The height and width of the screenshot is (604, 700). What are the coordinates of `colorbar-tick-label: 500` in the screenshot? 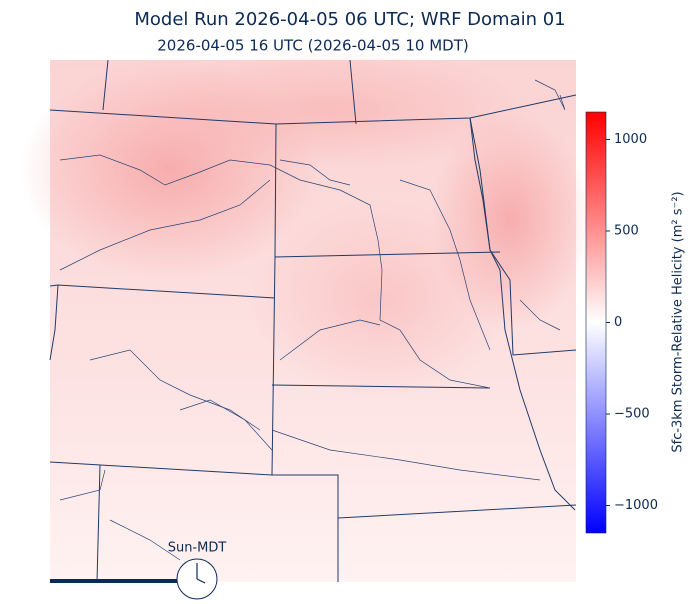 It's located at (626, 230).